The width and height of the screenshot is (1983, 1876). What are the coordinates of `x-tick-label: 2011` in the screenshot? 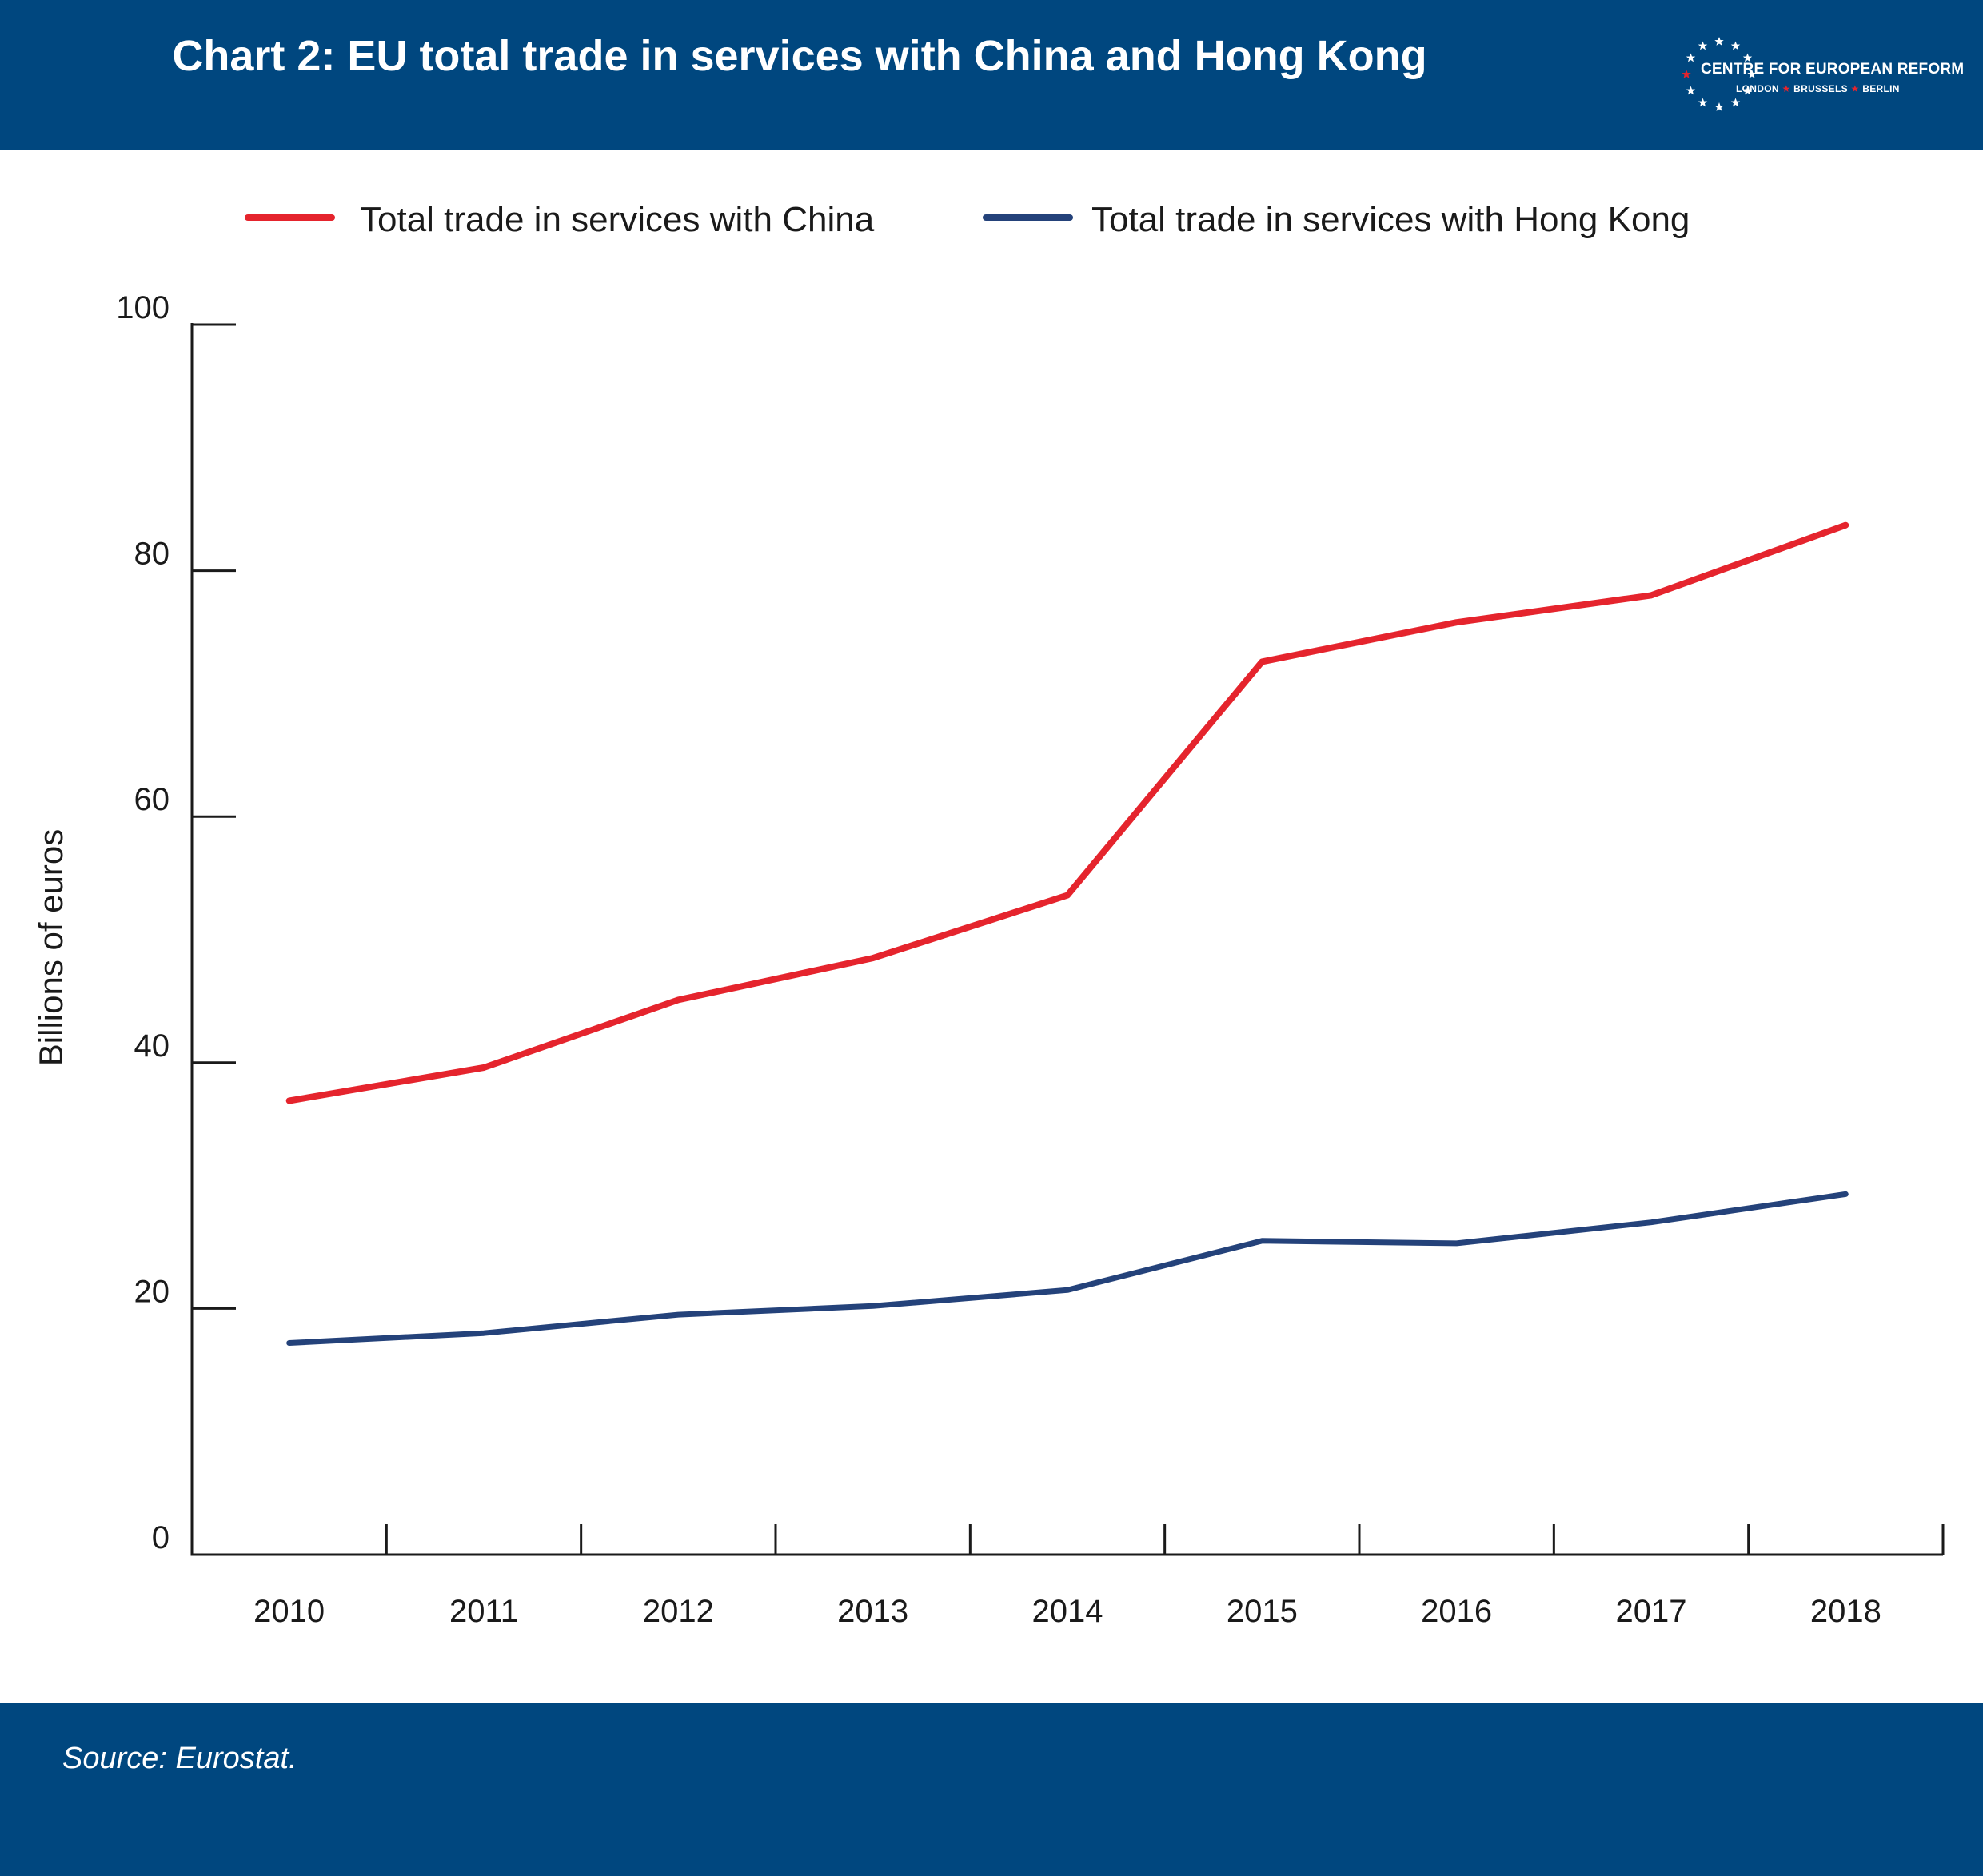 It's located at (483, 1611).